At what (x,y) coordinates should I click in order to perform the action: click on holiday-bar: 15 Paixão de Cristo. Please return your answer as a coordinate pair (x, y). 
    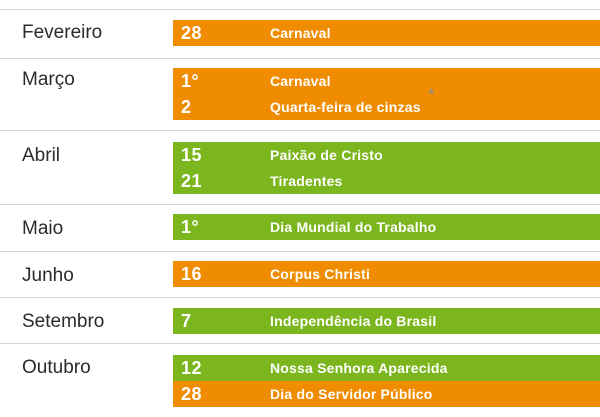
    Looking at the image, I should click on (386, 155).